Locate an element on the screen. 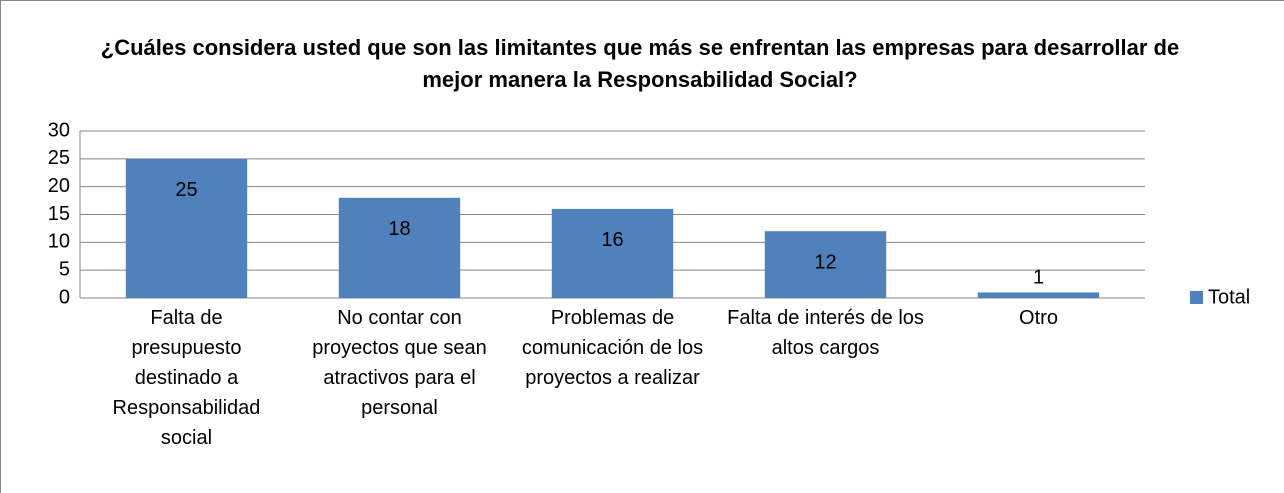 This screenshot has height=493, width=1284. y-tick-label: 0 is located at coordinates (64, 297).